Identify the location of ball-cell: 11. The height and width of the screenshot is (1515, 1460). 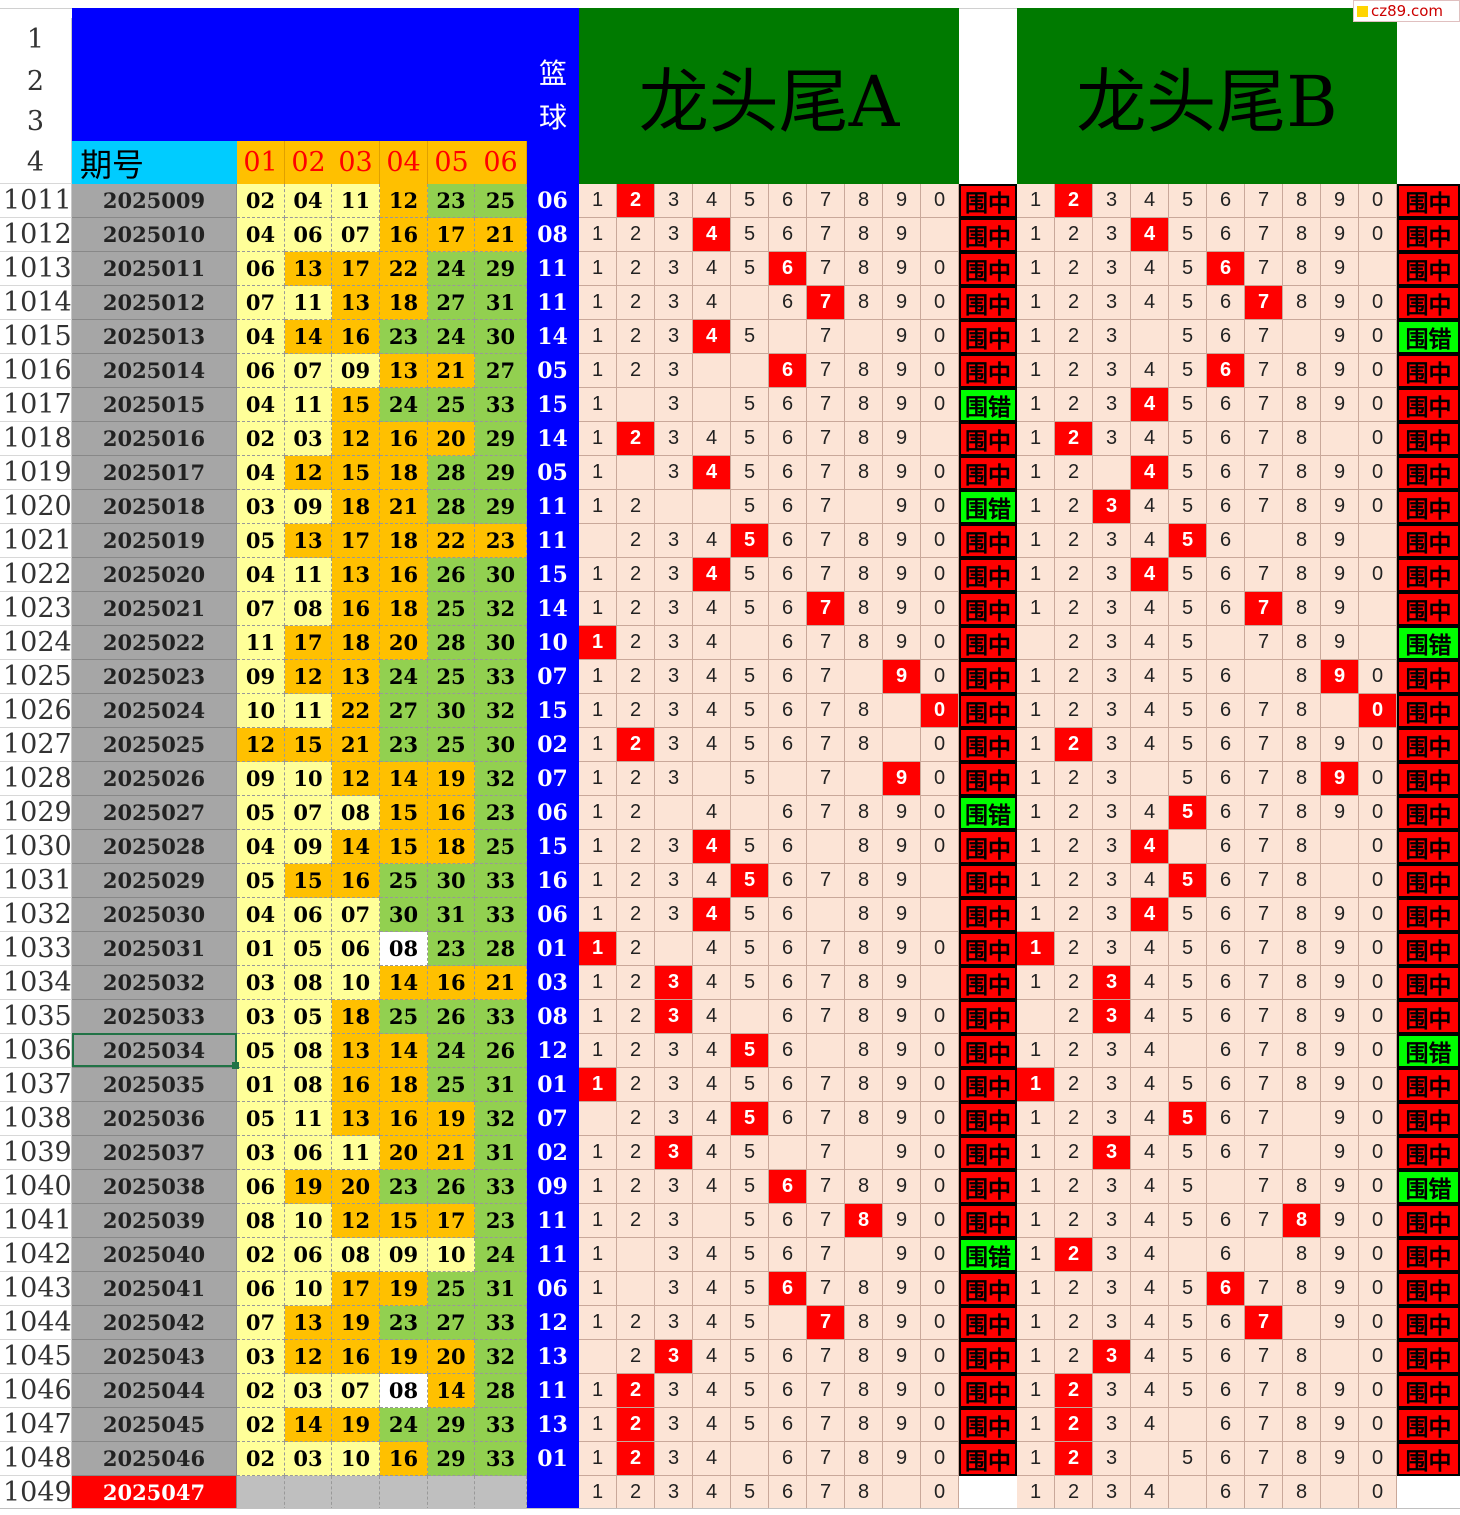
(356, 1153).